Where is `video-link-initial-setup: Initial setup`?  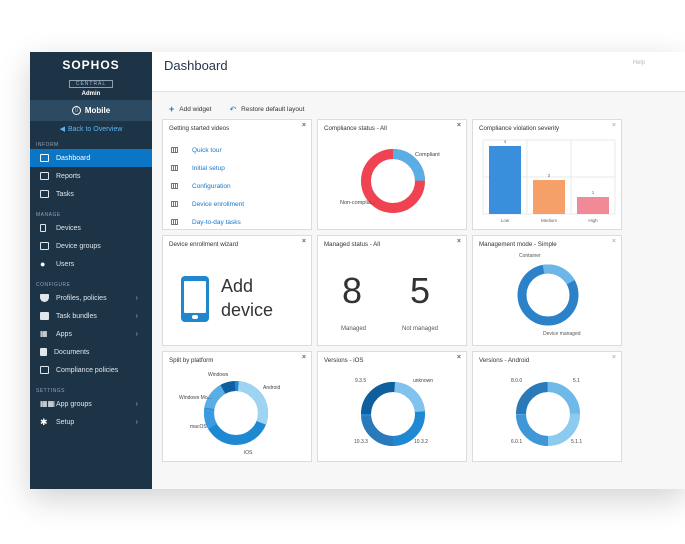
video-link-initial-setup: Initial setup is located at coordinates (207, 168).